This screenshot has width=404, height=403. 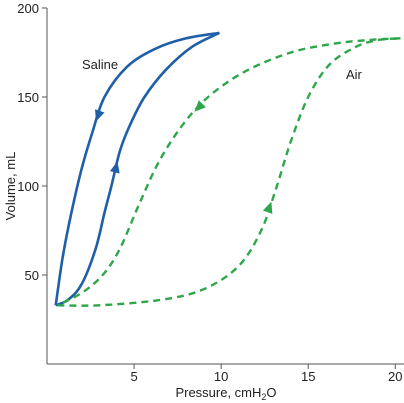 What do you see at coordinates (10, 186) in the screenshot?
I see `y-axis-label: Volume, mL` at bounding box center [10, 186].